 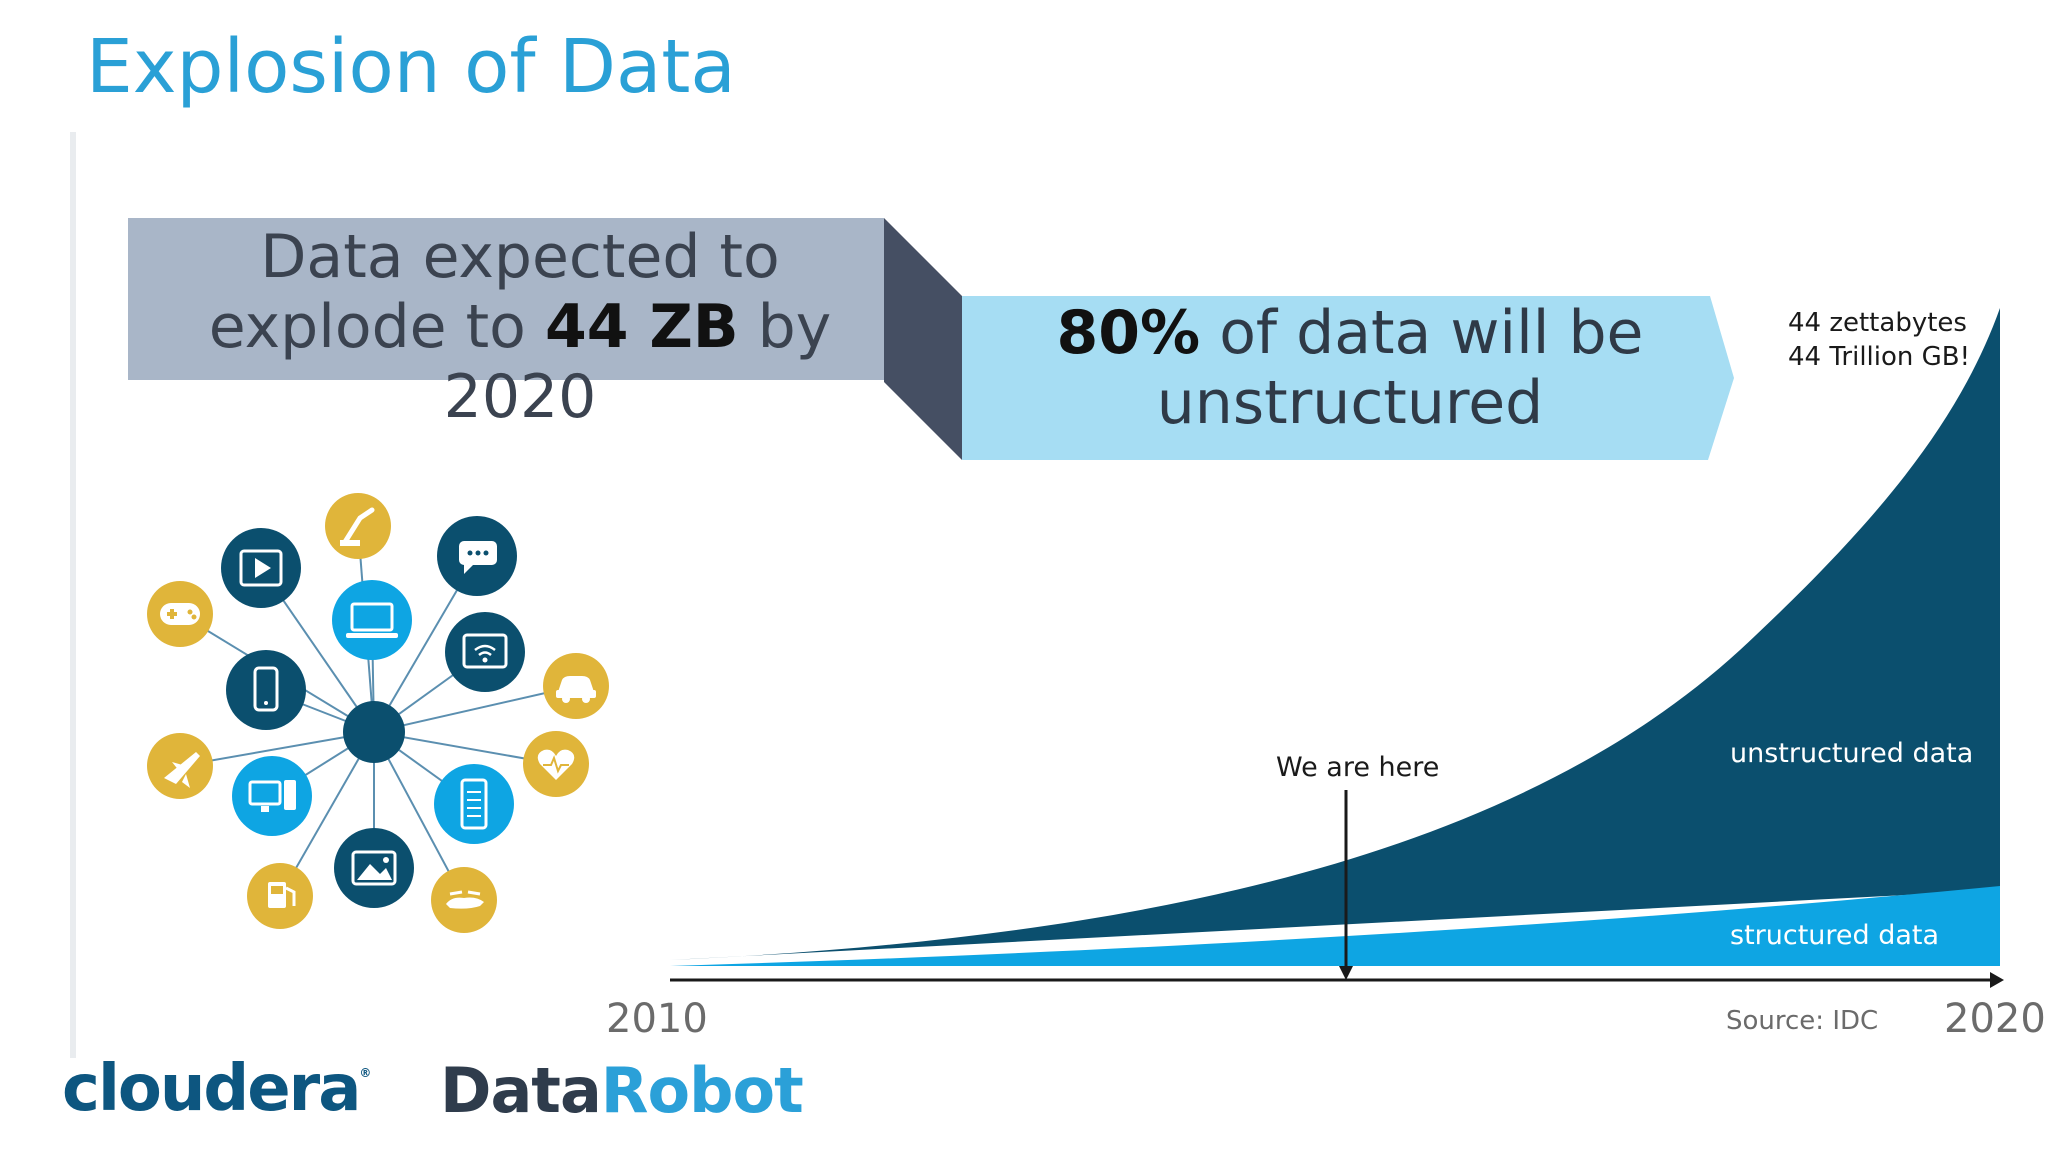 What do you see at coordinates (520, 257) in the screenshot?
I see `callout-left-line1: Data expected to` at bounding box center [520, 257].